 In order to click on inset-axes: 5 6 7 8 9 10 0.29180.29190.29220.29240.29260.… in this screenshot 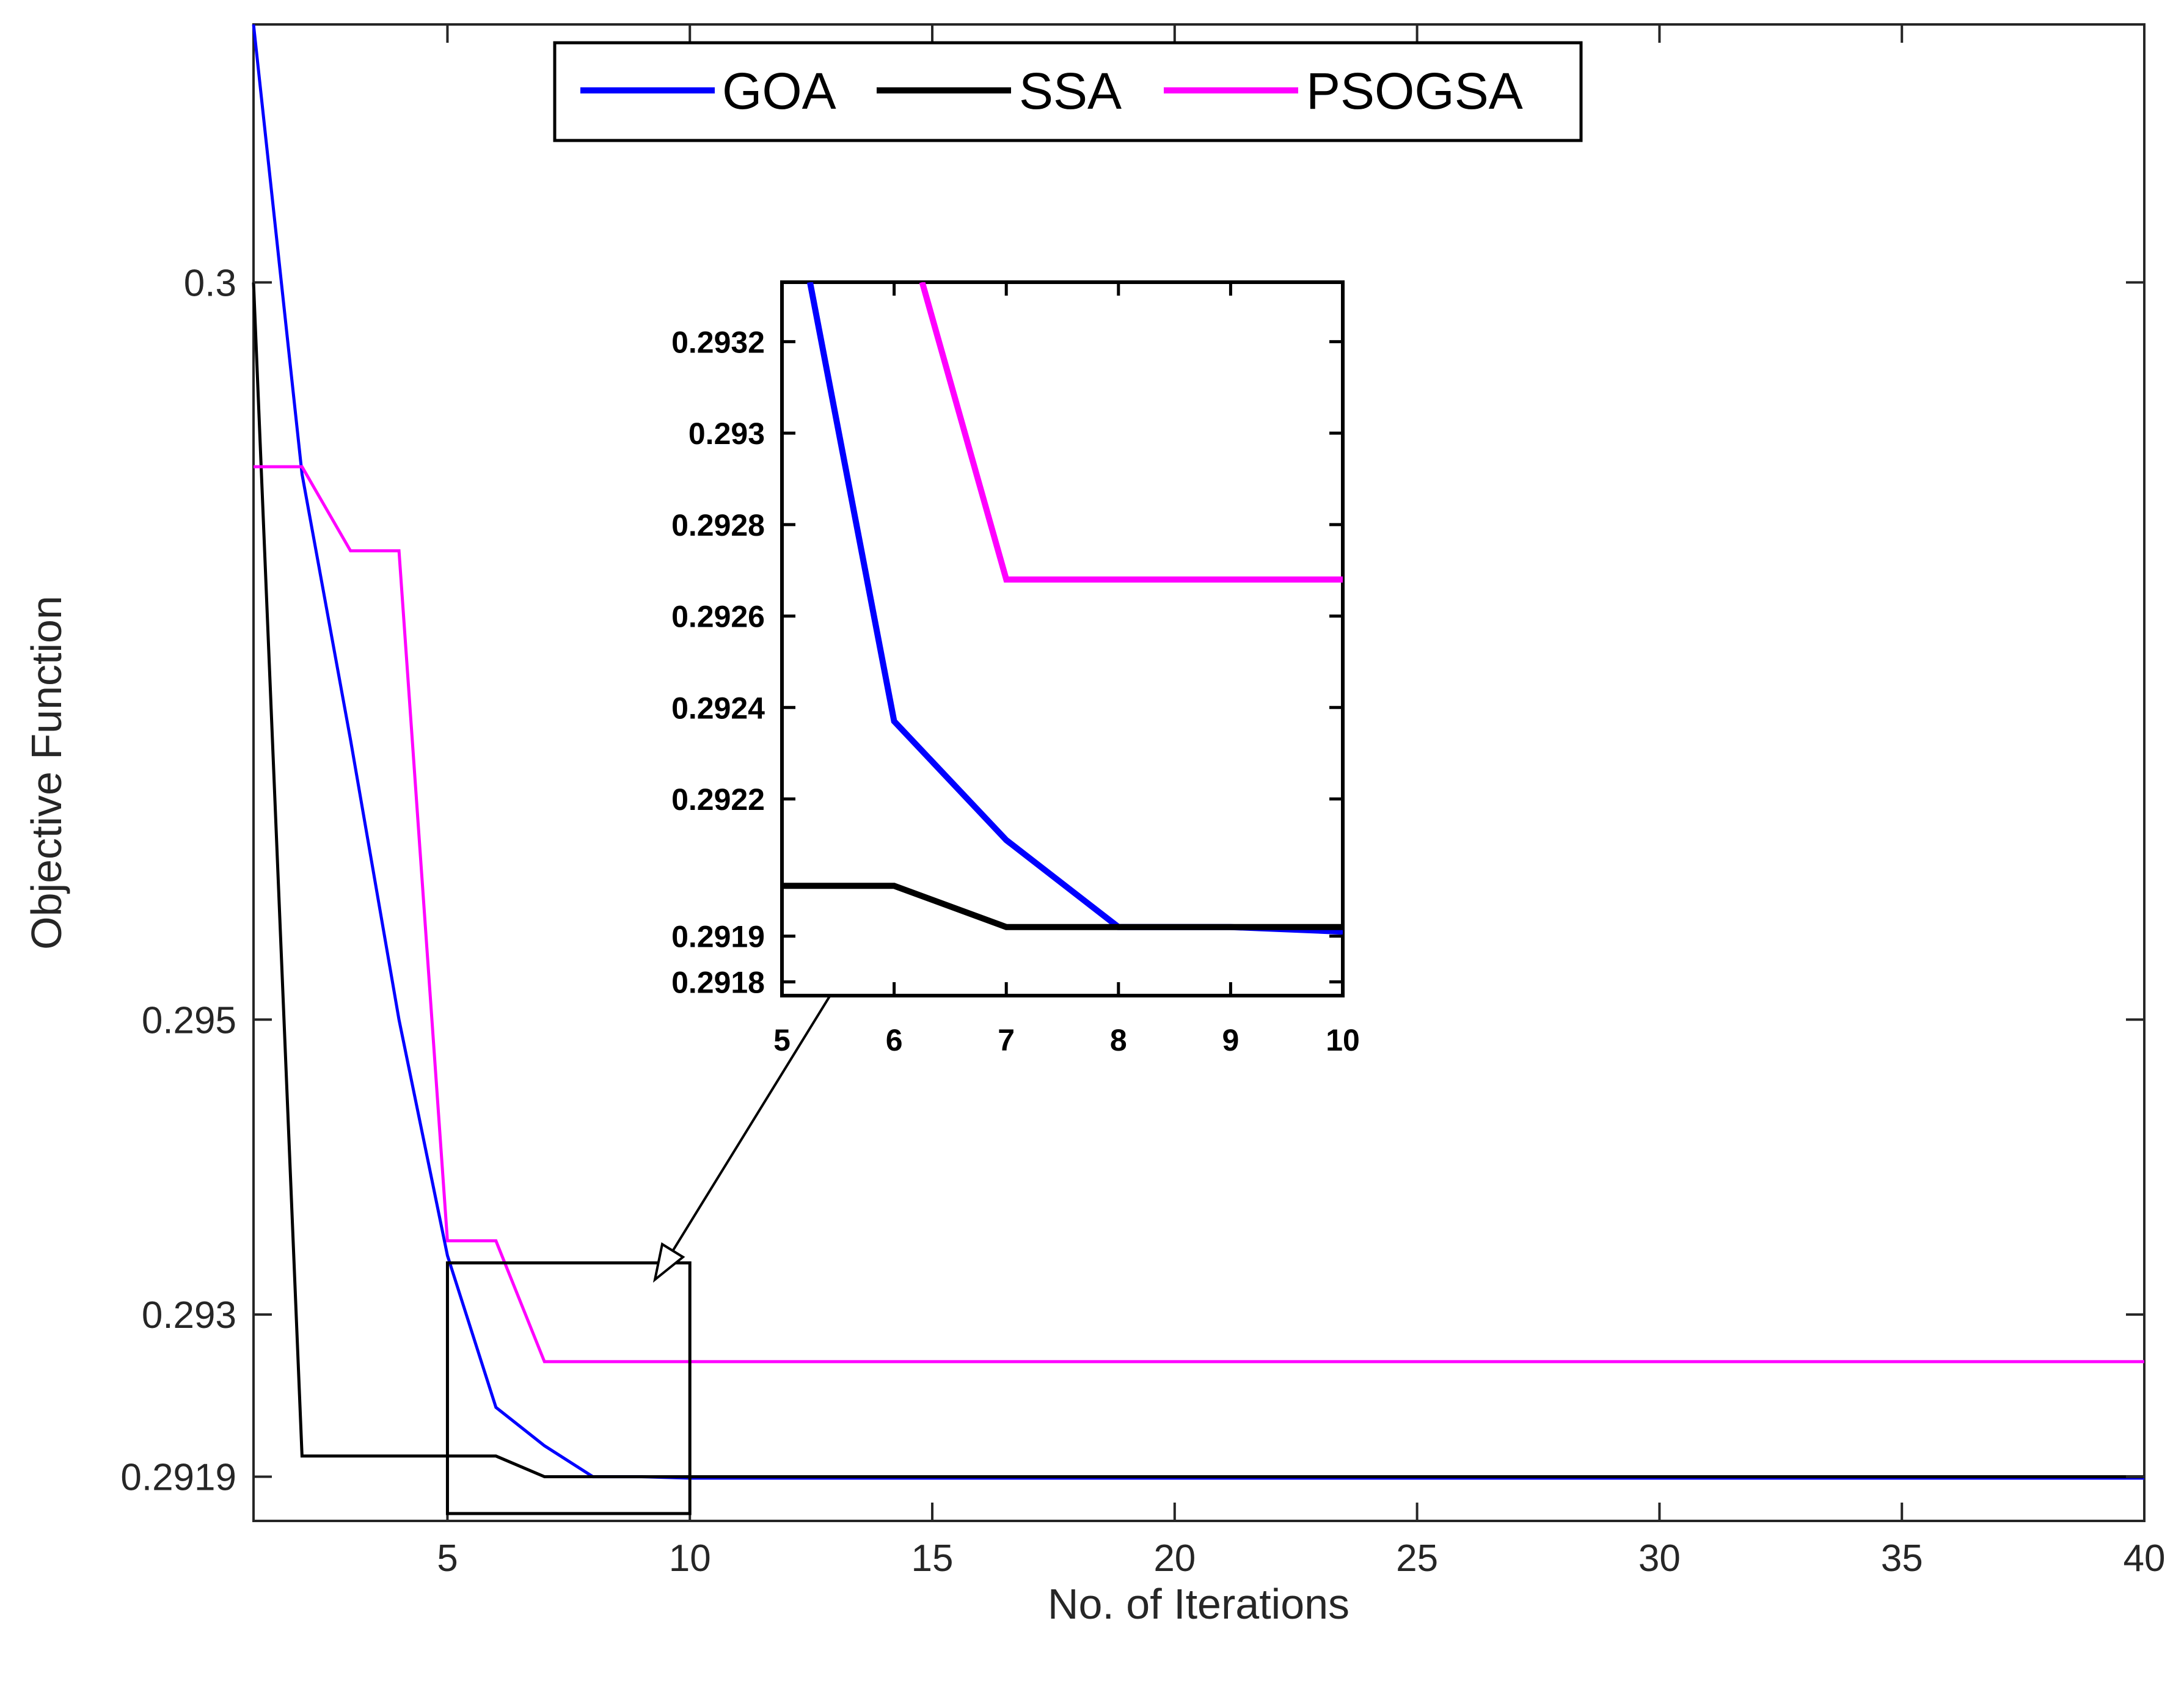, I will do `click(1016, 668)`.